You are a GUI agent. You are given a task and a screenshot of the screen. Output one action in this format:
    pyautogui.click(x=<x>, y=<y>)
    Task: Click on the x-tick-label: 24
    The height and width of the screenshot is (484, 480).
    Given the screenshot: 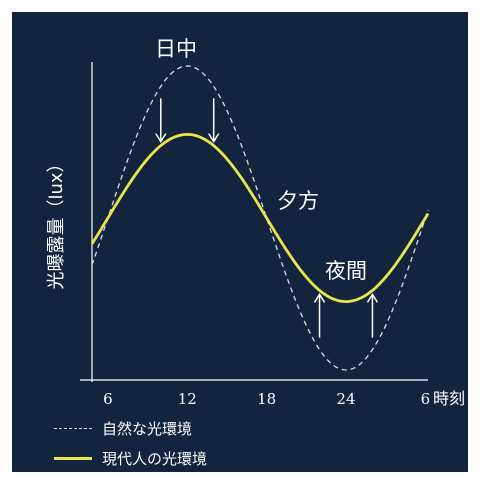 What is the action you would take?
    pyautogui.click(x=345, y=399)
    